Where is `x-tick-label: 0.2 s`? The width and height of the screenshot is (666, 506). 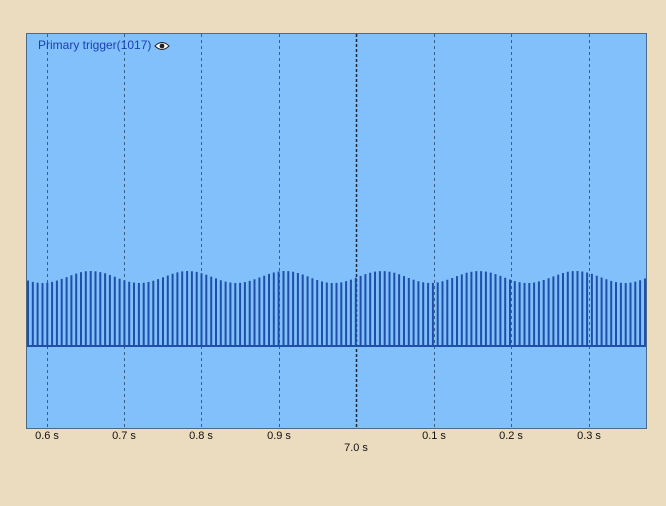 x-tick-label: 0.2 s is located at coordinates (511, 436).